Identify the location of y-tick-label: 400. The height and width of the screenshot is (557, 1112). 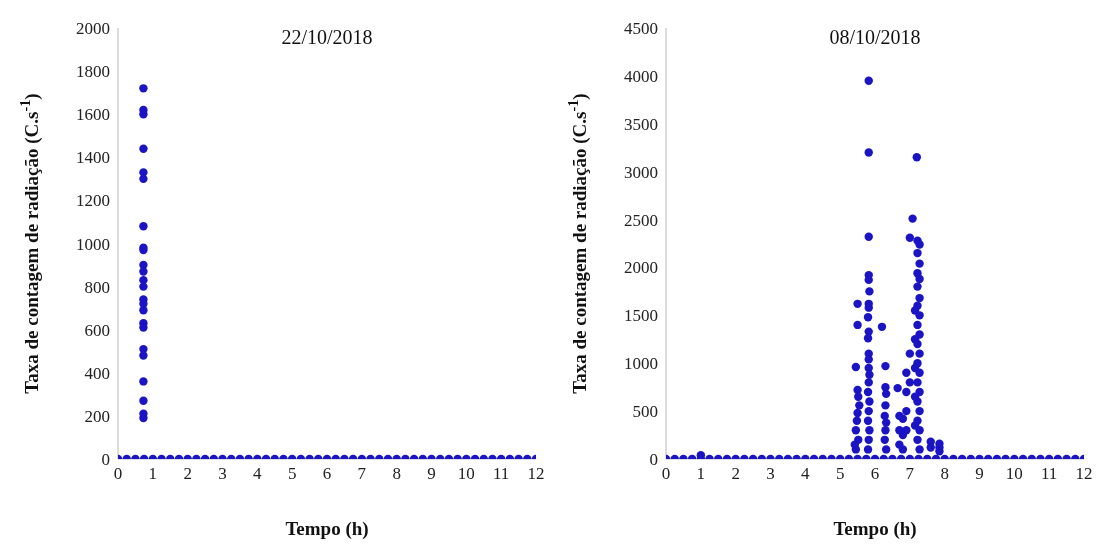
(97, 373).